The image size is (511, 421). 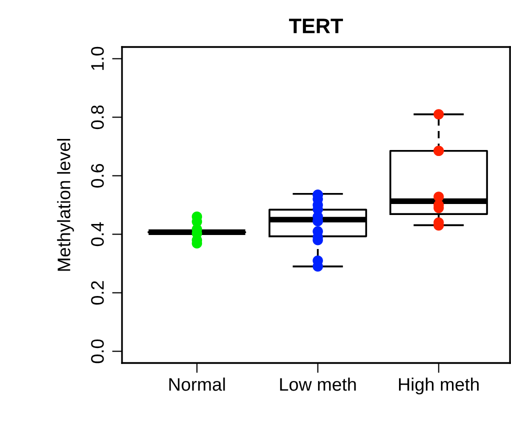 What do you see at coordinates (65, 204) in the screenshot?
I see `y-axis-title: Methylation level` at bounding box center [65, 204].